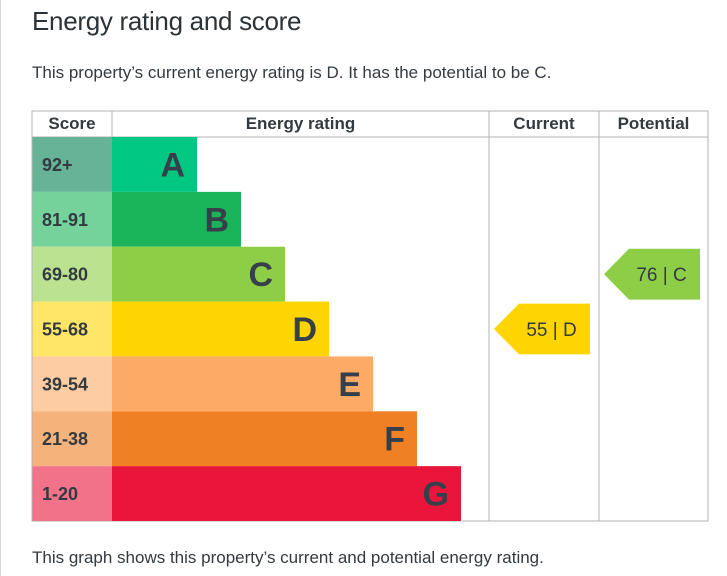 The image size is (727, 576). What do you see at coordinates (167, 21) in the screenshot?
I see `page-title: Energy rating and score` at bounding box center [167, 21].